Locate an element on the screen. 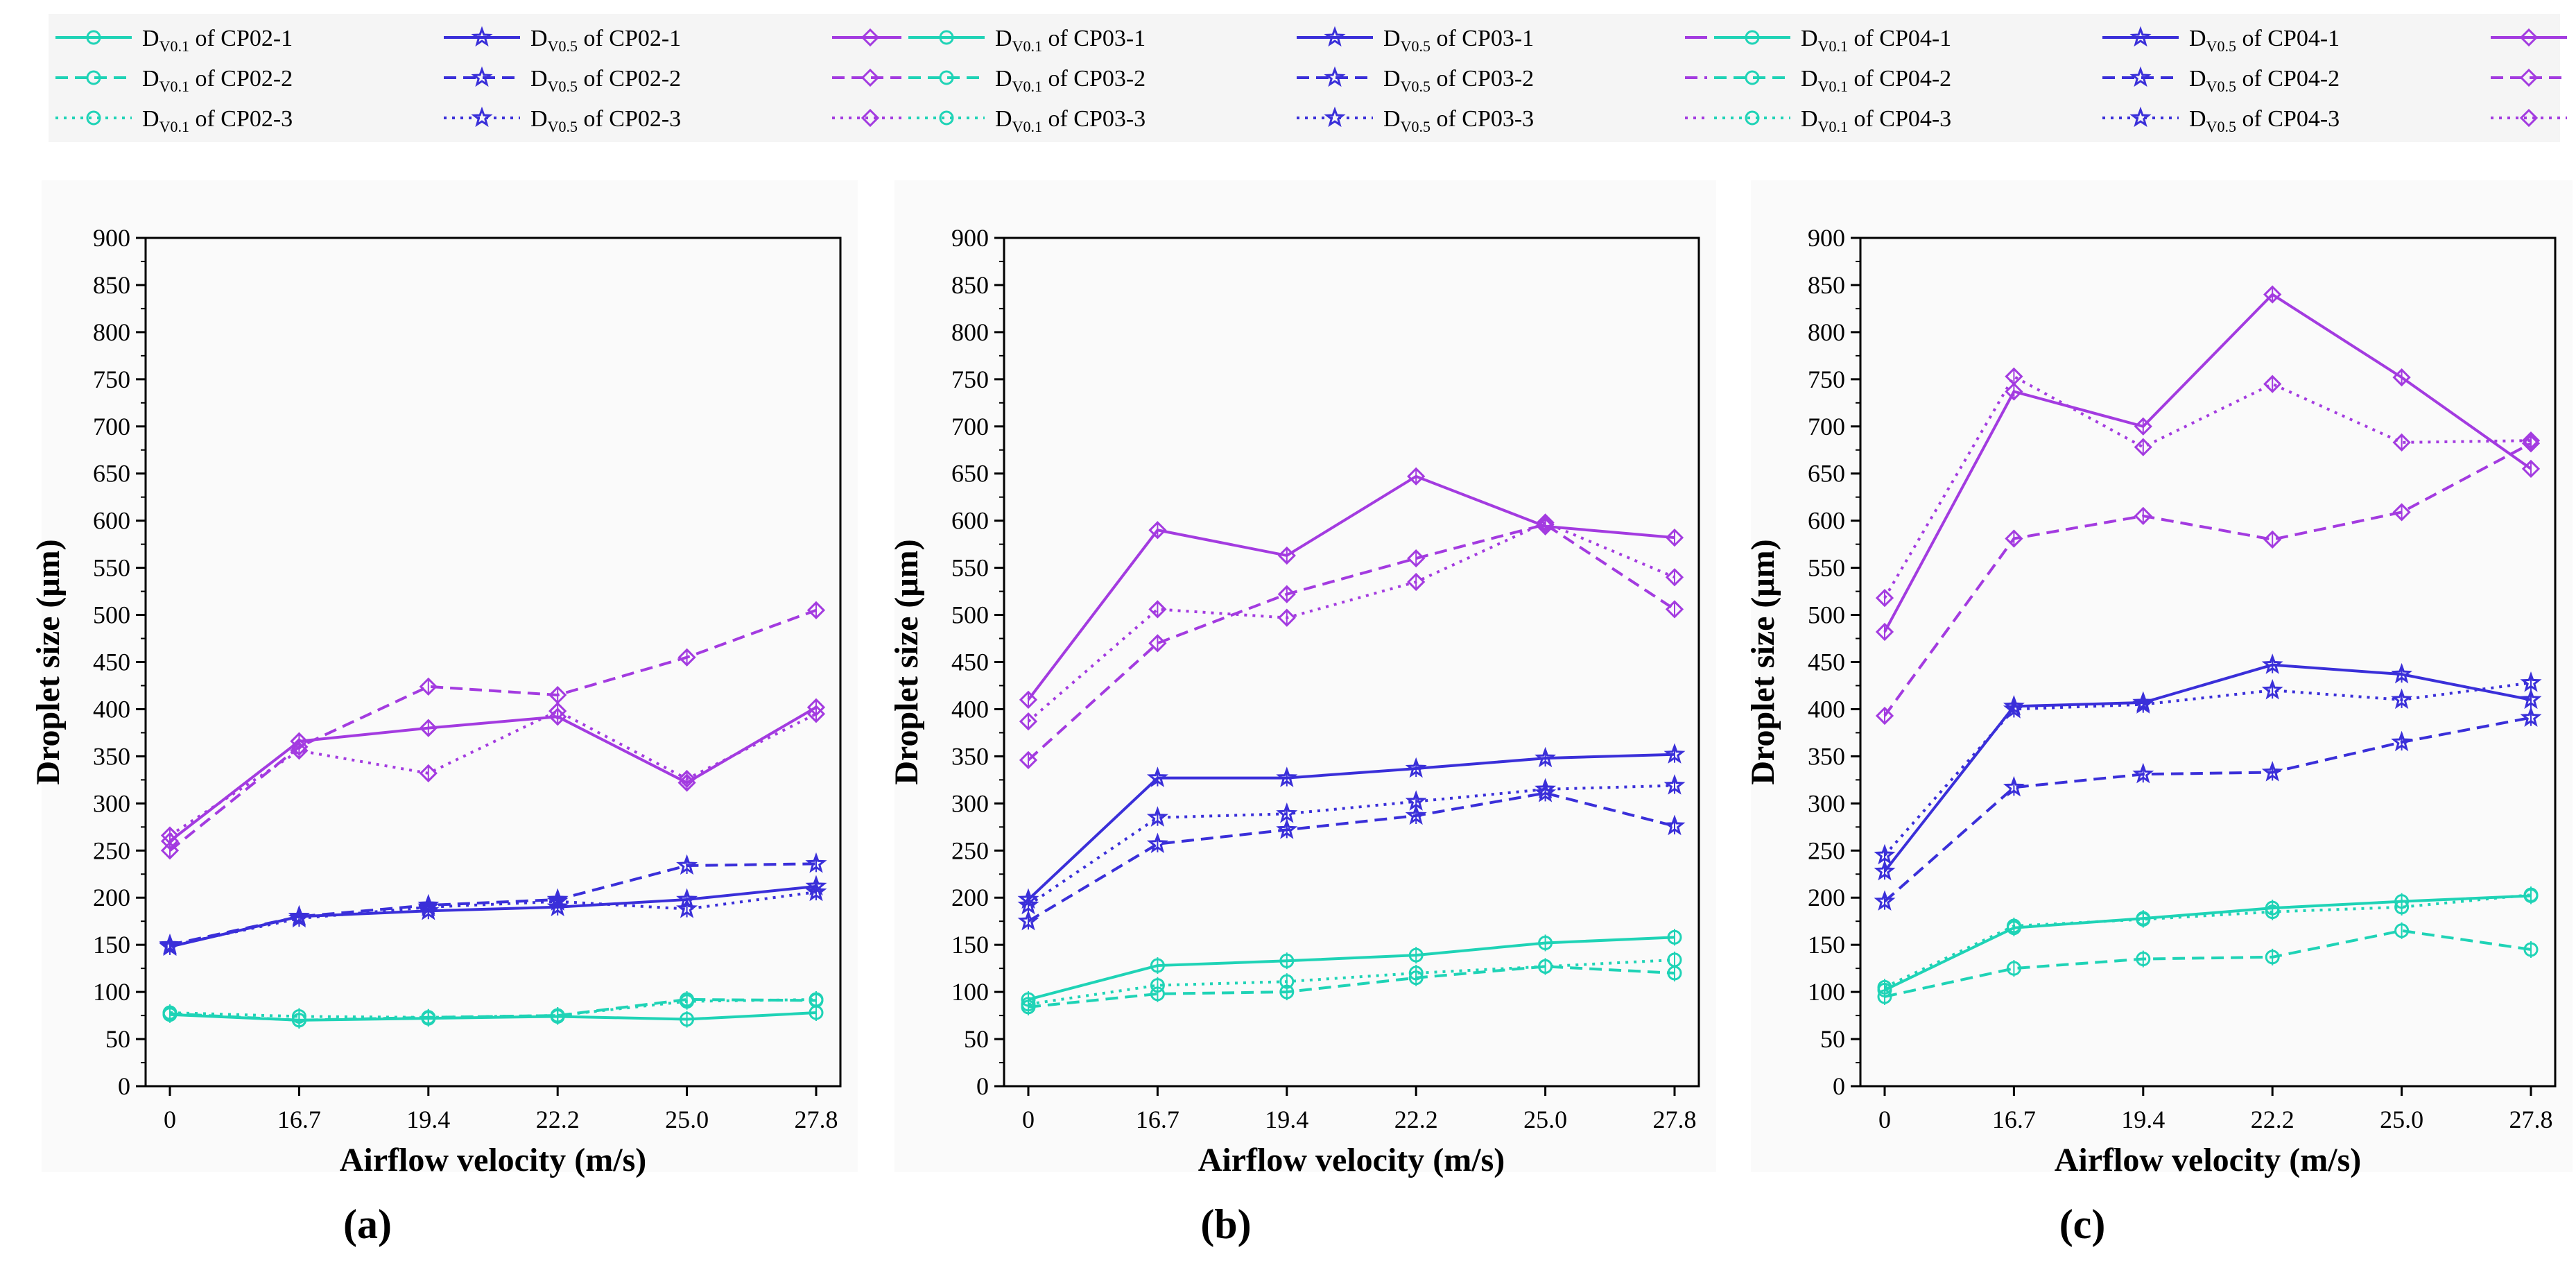 The width and height of the screenshot is (2576, 1270). y-tick-label: 150 is located at coordinates (111, 945).